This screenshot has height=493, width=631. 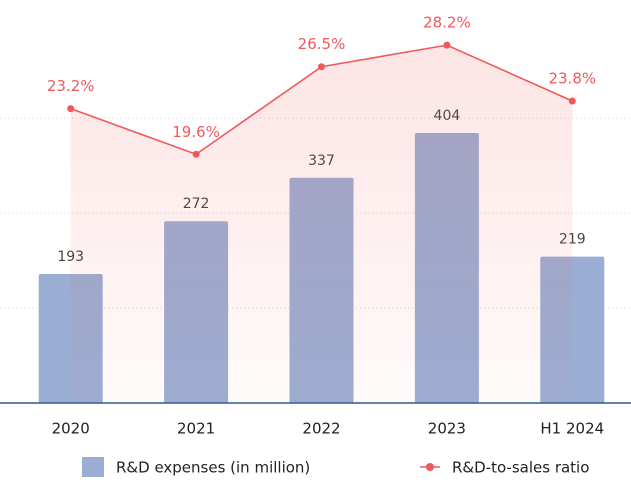 What do you see at coordinates (430, 467) in the screenshot?
I see `legend-point` at bounding box center [430, 467].